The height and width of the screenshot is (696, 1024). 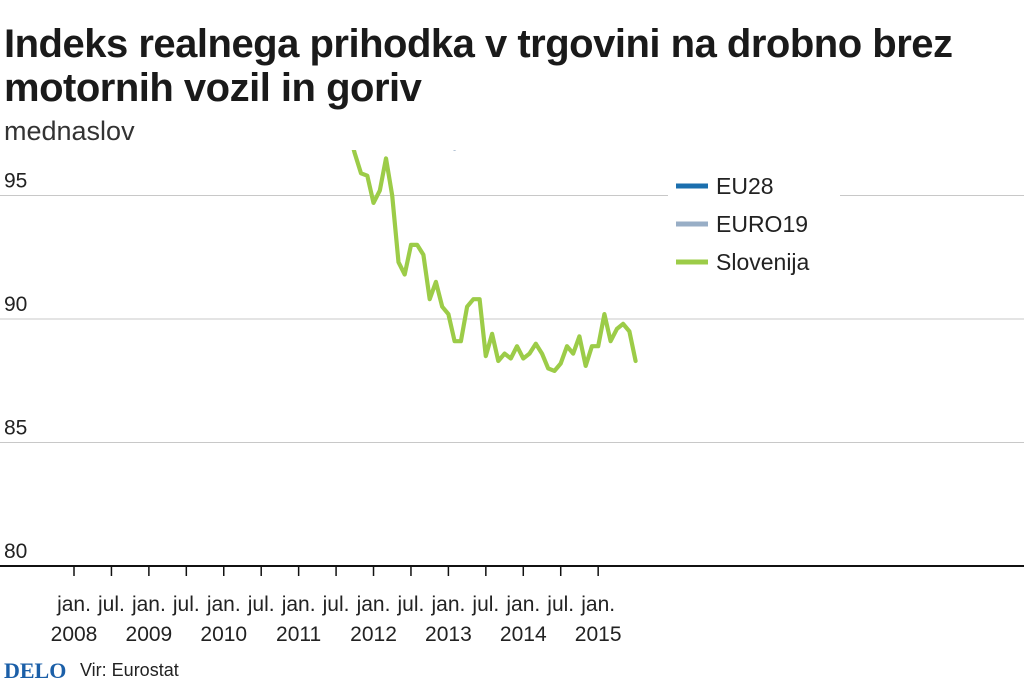 I want to click on x-tick-label-month-12: jan., so click(x=522, y=604).